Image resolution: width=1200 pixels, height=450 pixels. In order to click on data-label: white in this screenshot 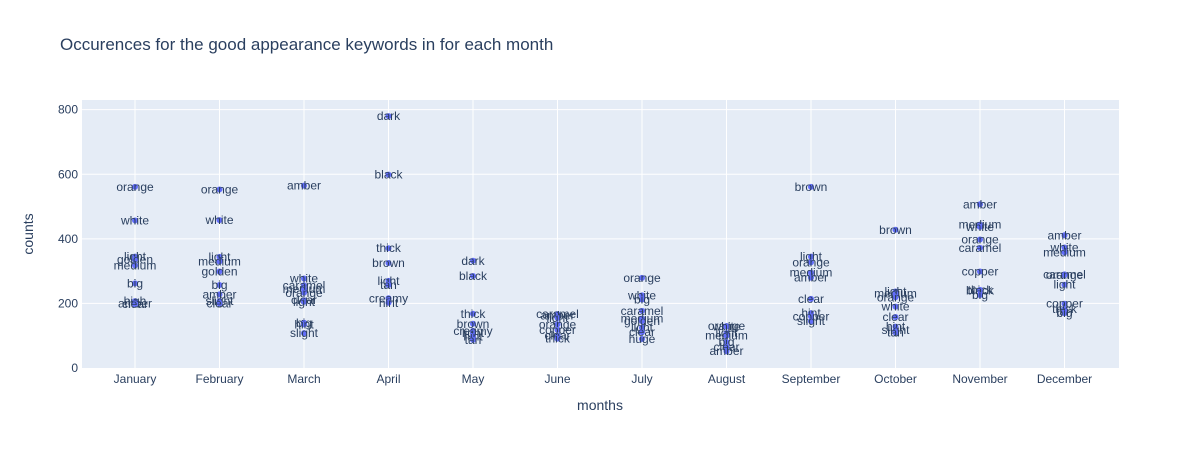, I will do `click(1063, 248)`.